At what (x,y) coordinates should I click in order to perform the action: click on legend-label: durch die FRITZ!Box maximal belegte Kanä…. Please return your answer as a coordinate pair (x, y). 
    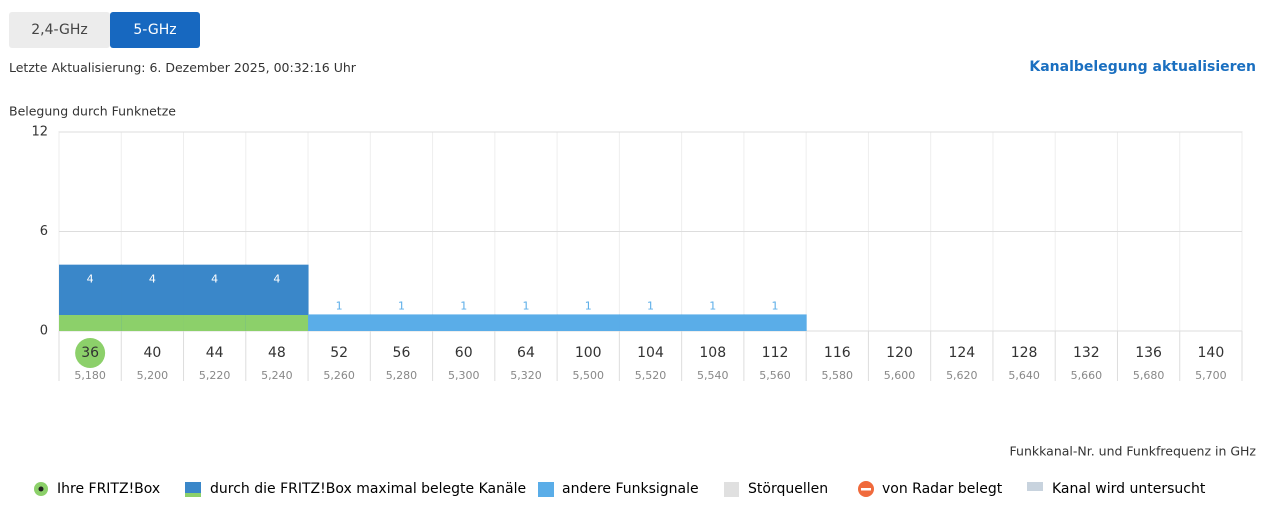
    Looking at the image, I should click on (368, 489).